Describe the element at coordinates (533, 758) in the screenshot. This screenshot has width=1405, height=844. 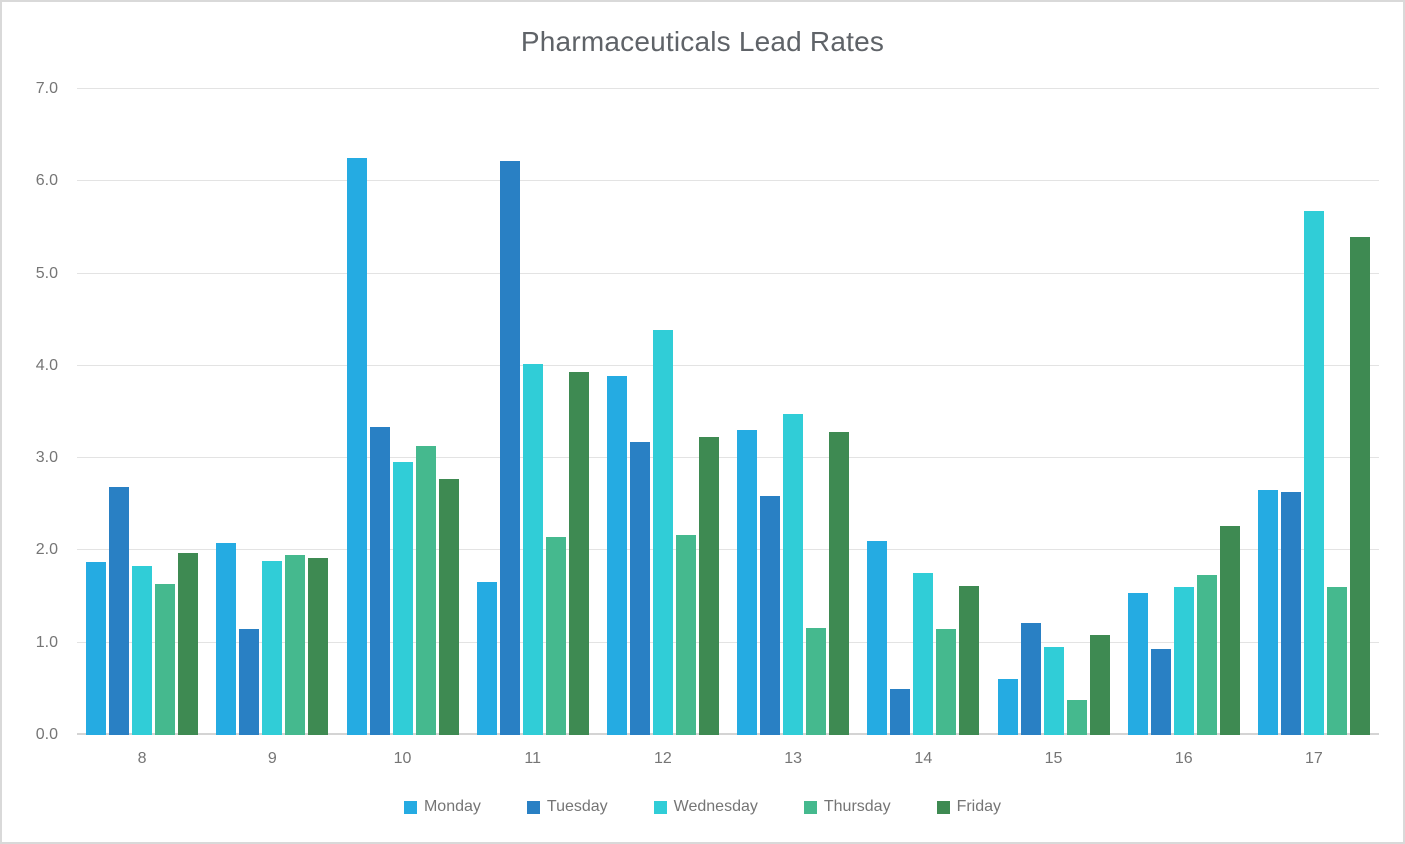
I see `x-axis-tick-label: 11` at that location.